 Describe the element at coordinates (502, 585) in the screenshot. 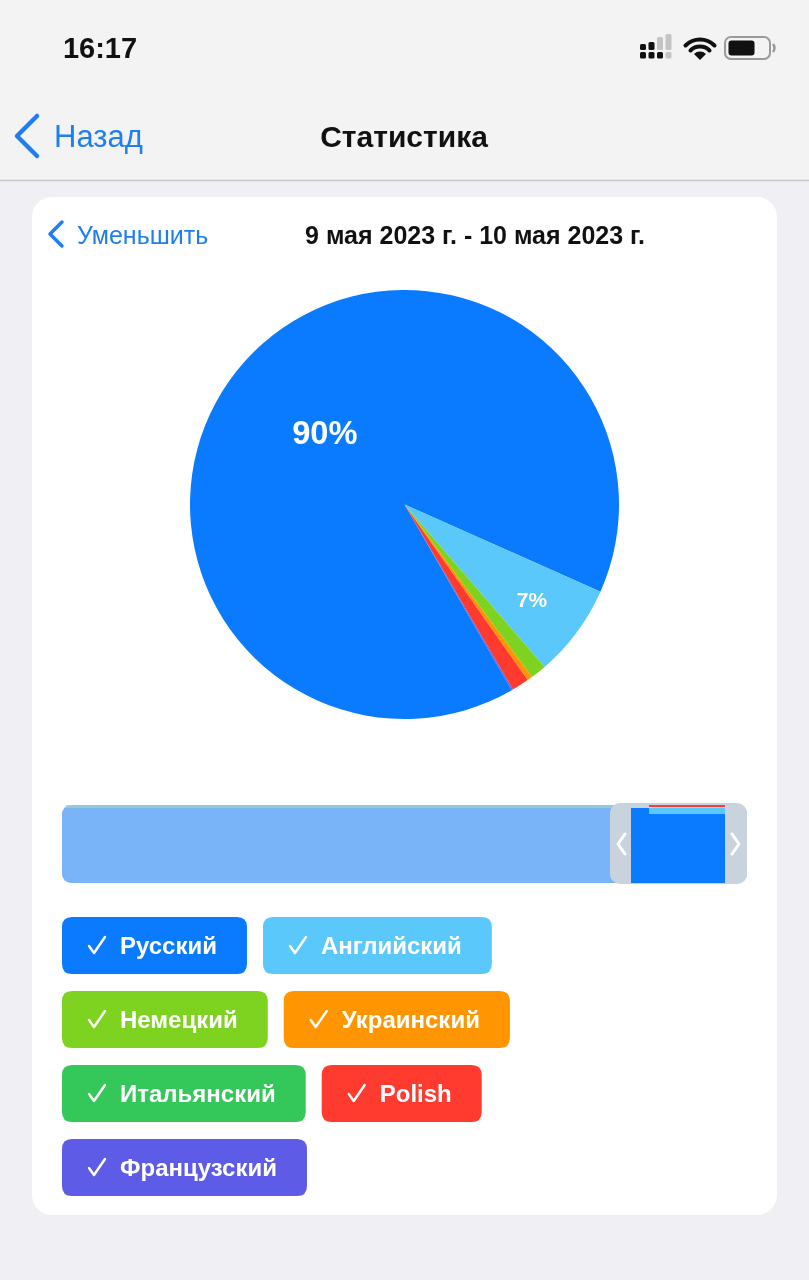

I see `pie-slice` at that location.